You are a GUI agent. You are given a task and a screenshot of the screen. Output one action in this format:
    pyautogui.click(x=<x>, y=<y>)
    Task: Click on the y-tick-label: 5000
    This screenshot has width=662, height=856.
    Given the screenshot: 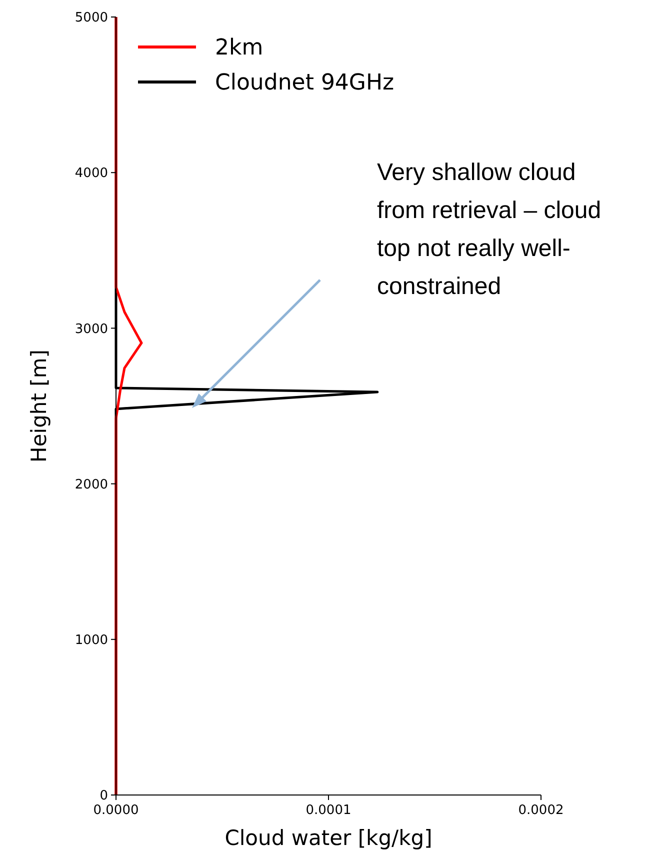 What is the action you would take?
    pyautogui.click(x=91, y=18)
    